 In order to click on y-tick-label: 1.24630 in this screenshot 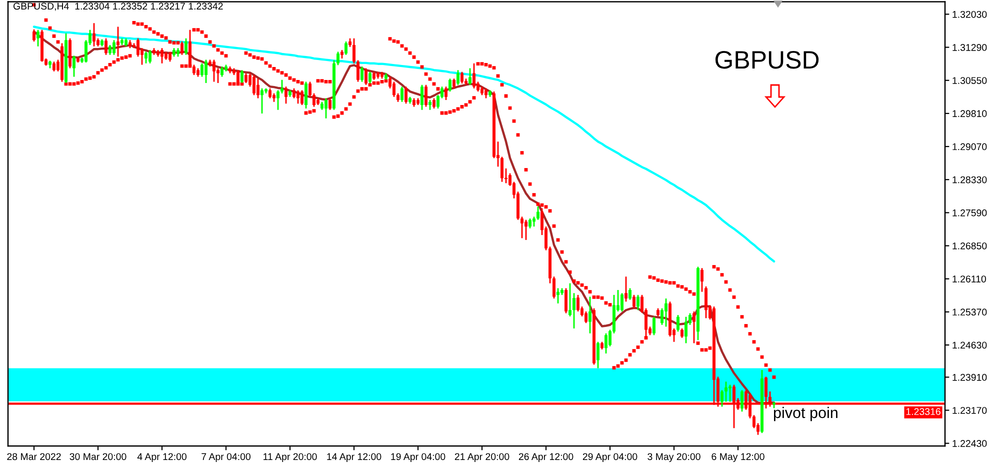, I will do `click(969, 345)`.